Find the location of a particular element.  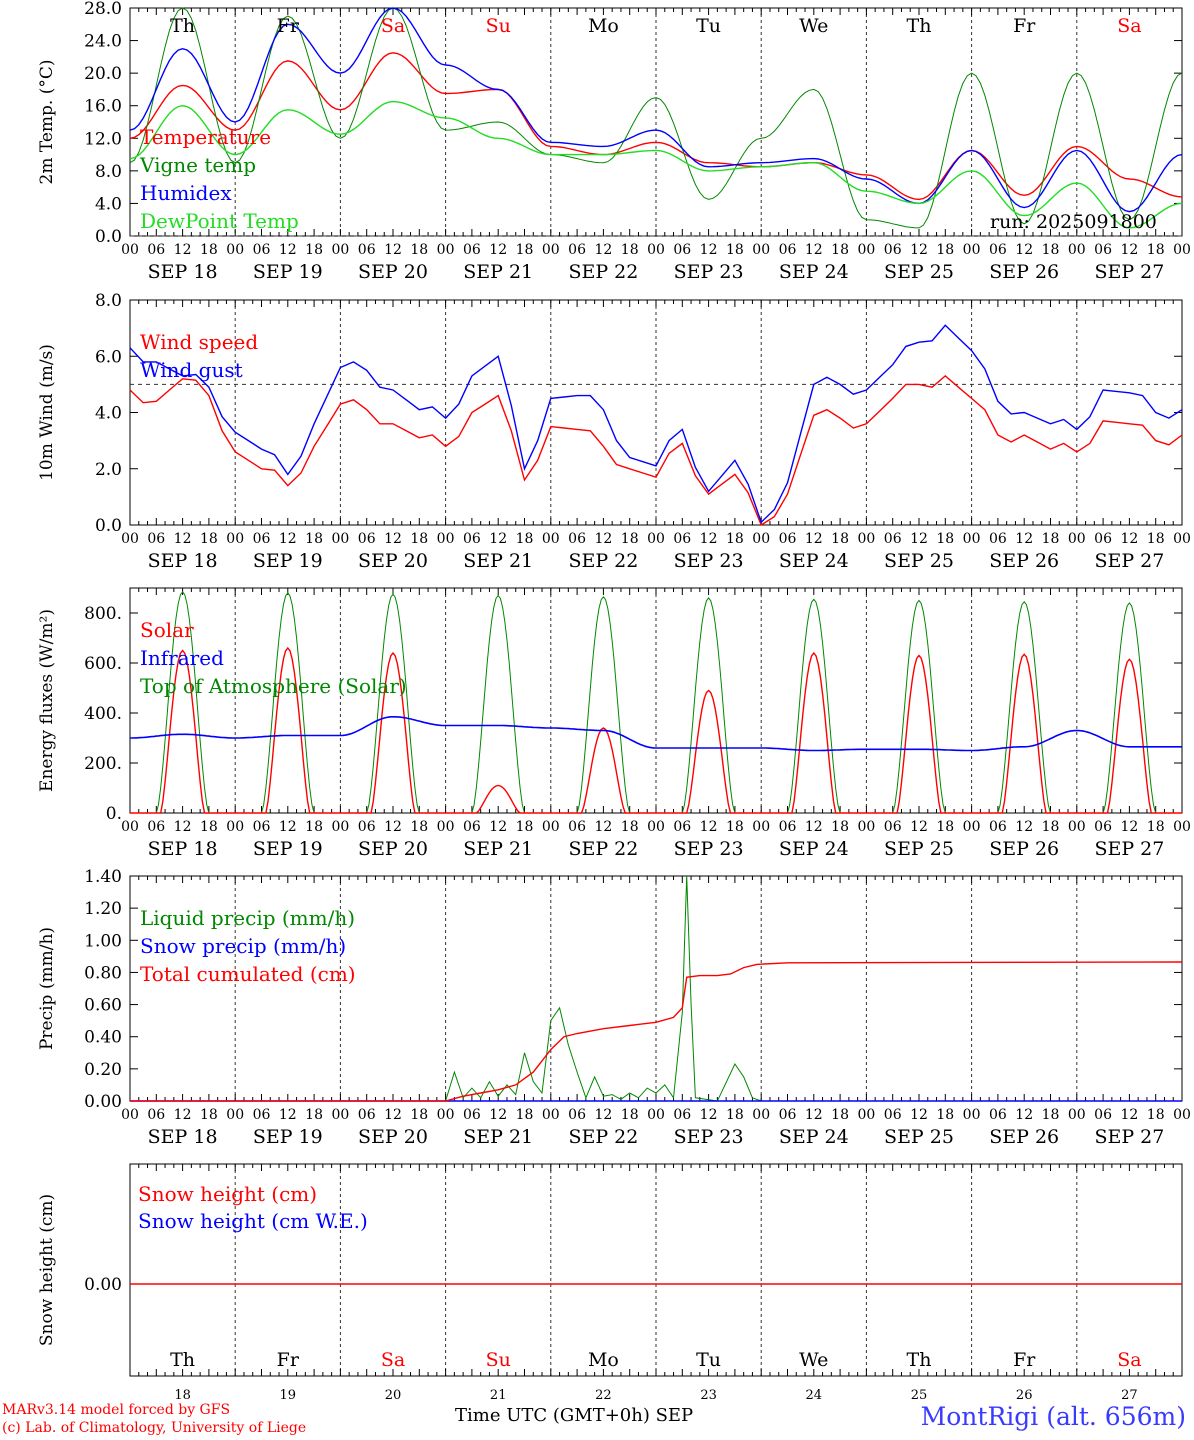

y-axis-title: 10m Wind (m/s) is located at coordinates (47, 412).